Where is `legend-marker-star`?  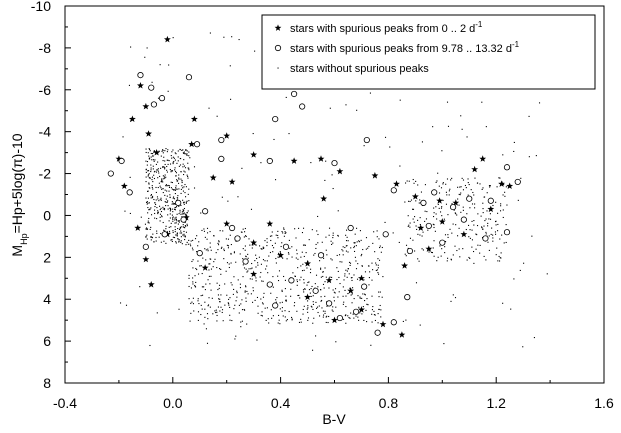
legend-marker-star is located at coordinates (278, 27).